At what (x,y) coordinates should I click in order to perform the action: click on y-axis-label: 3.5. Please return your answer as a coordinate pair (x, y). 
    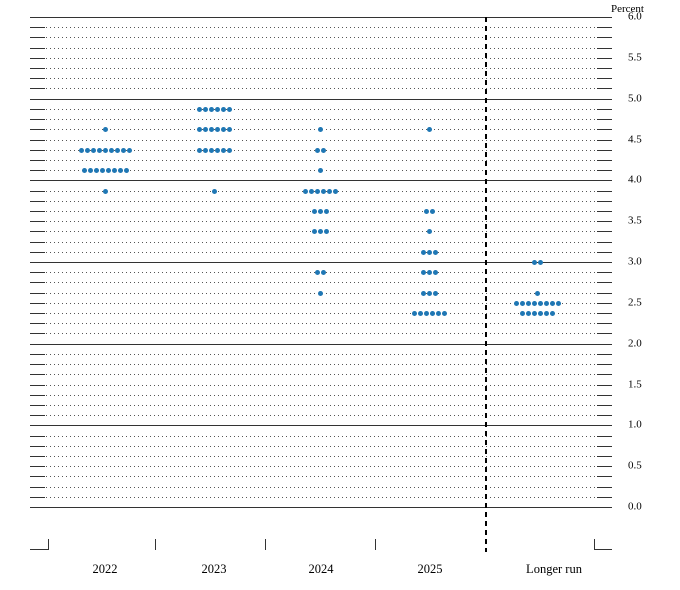
    Looking at the image, I should click on (635, 220).